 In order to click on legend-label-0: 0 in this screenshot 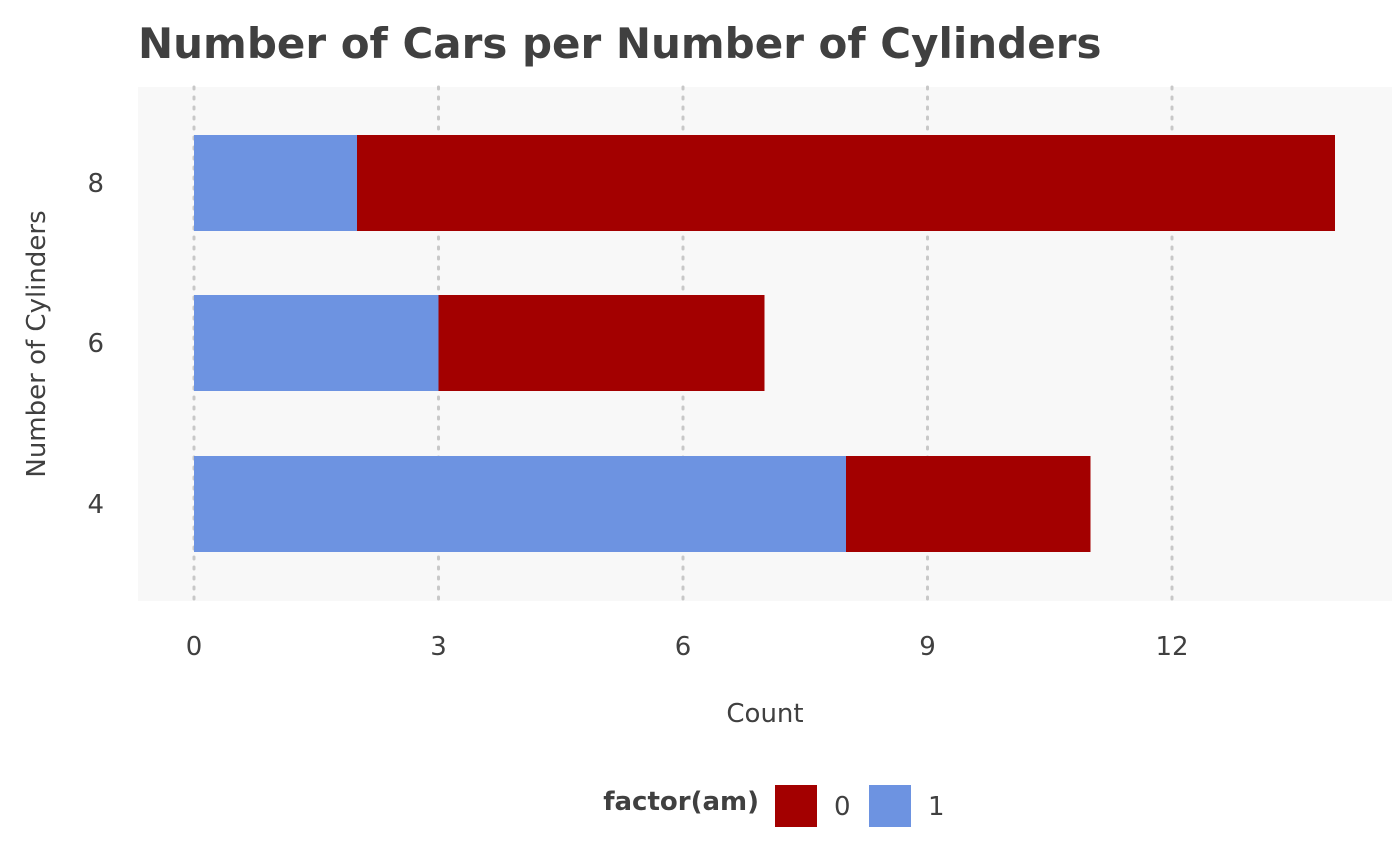, I will do `click(842, 807)`.